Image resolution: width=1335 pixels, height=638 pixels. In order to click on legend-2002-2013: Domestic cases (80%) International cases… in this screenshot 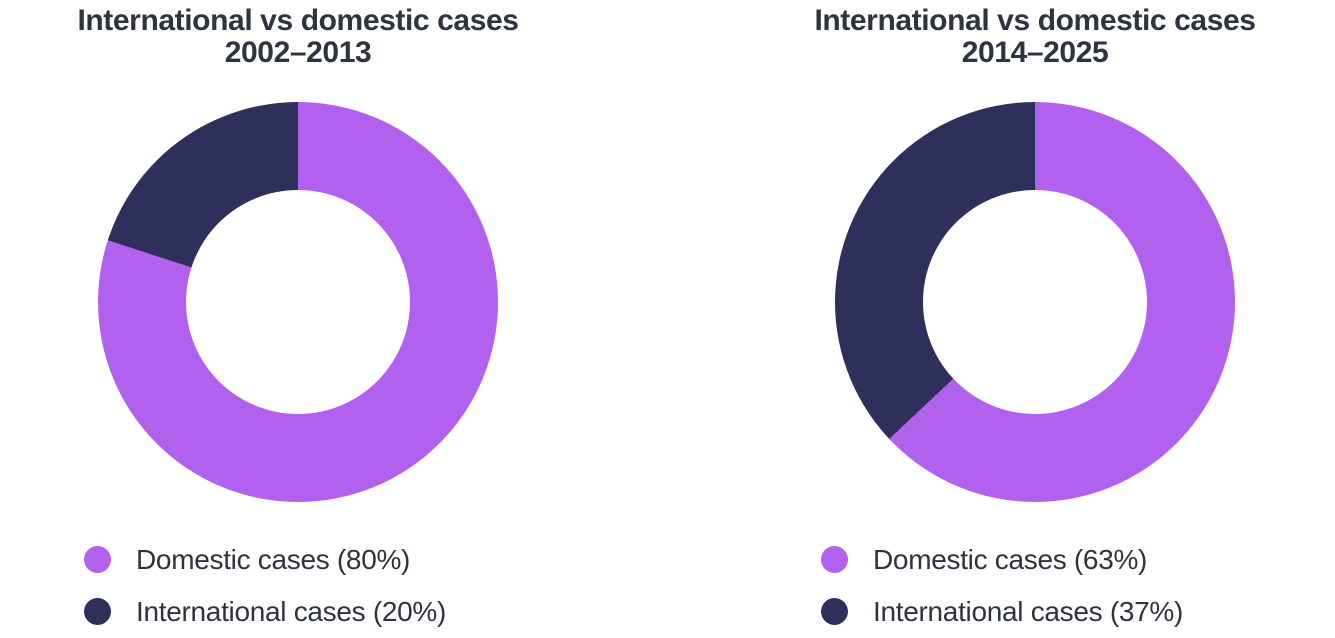, I will do `click(252, 590)`.